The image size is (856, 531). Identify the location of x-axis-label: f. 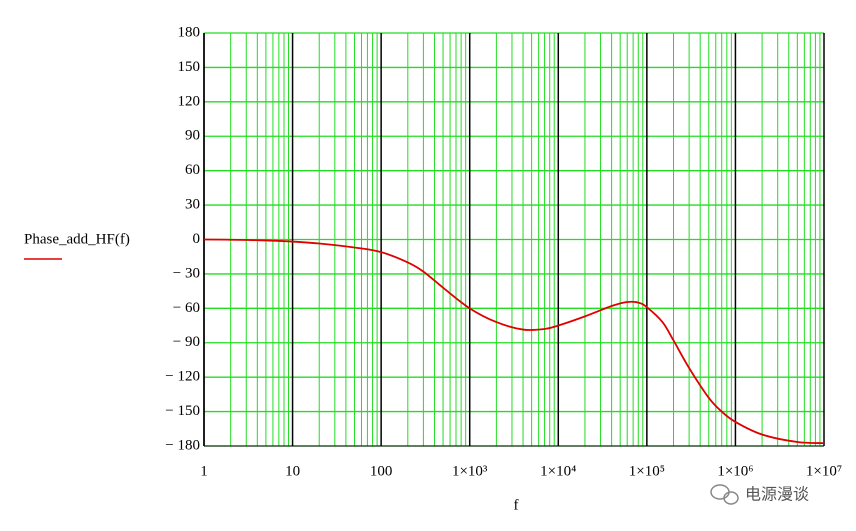
(516, 505).